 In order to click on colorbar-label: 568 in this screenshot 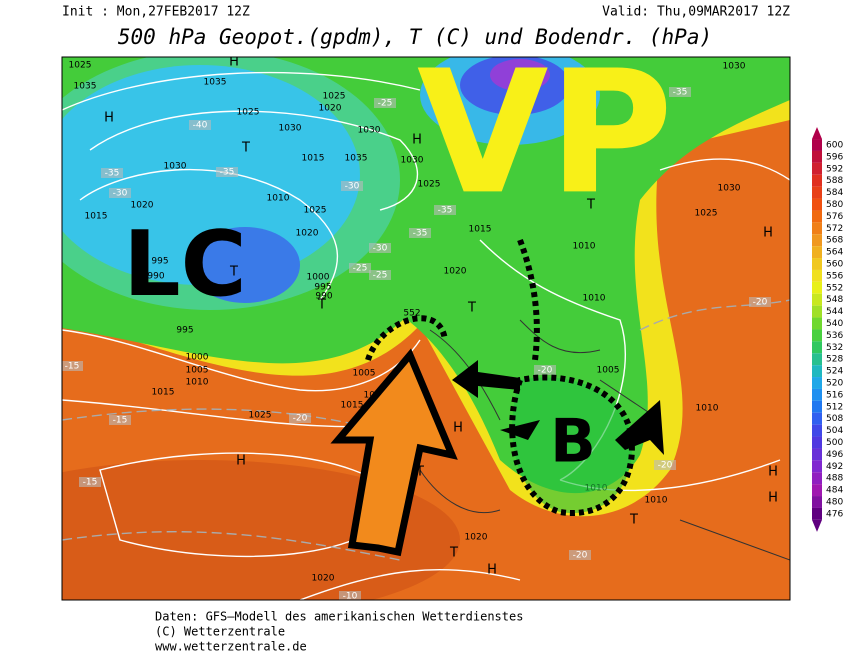, I will do `click(834, 241)`.